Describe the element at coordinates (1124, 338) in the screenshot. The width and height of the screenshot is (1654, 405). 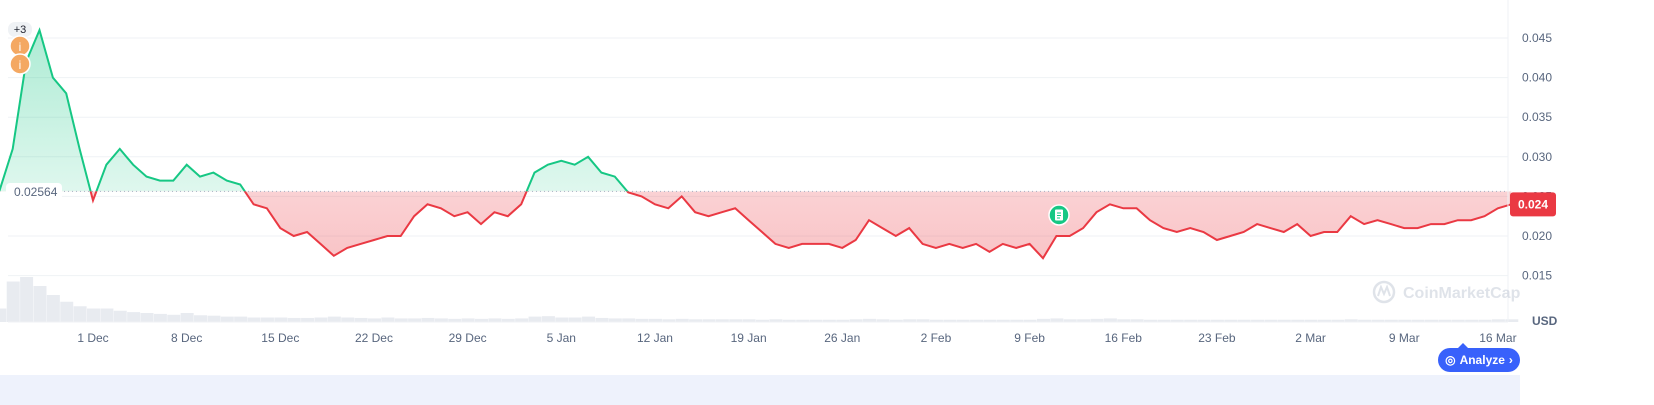
I see `x-tick-label: 16 Feb` at that location.